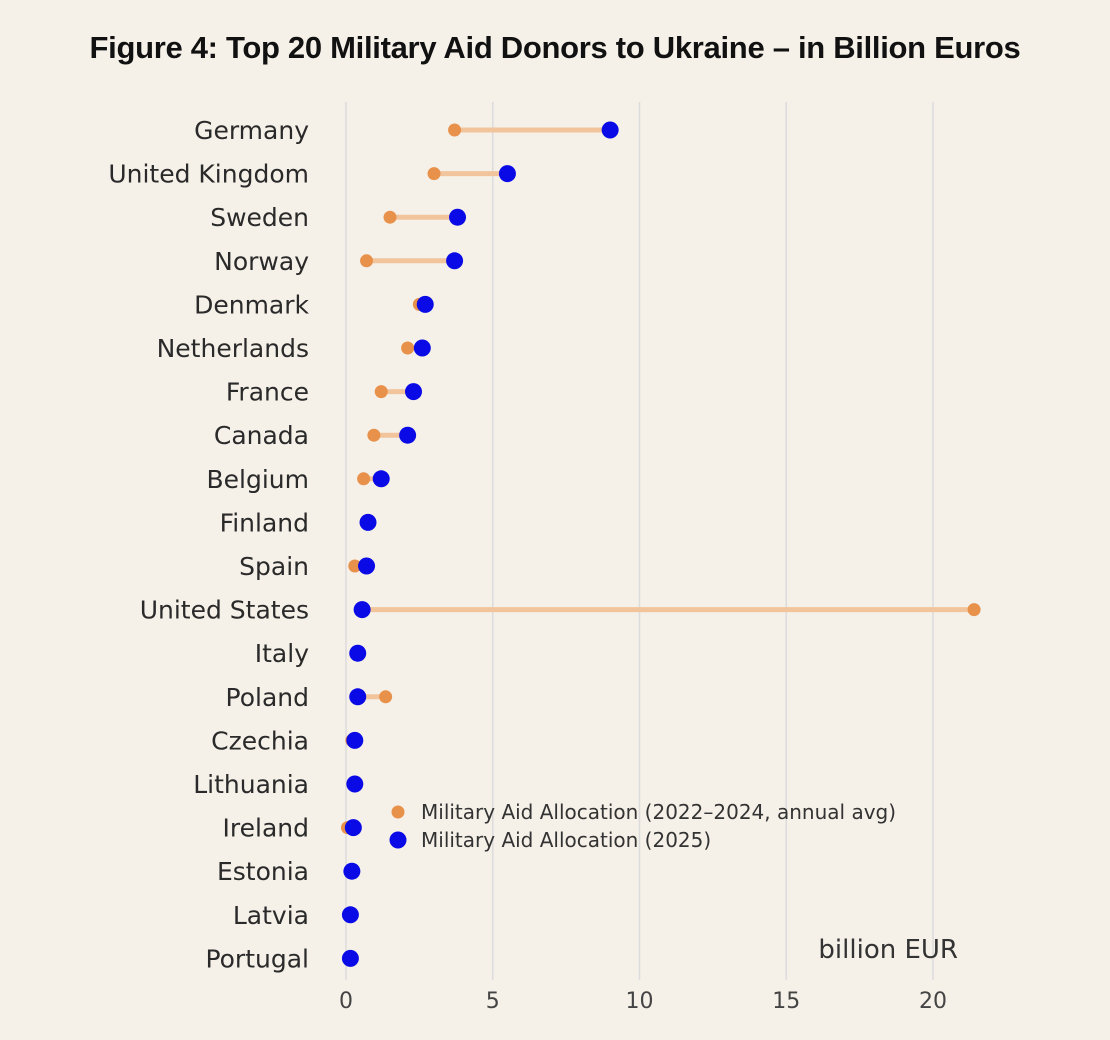 The image size is (1110, 1040). I want to click on legend-label-2025: Military Aid Allocation (2025), so click(566, 840).